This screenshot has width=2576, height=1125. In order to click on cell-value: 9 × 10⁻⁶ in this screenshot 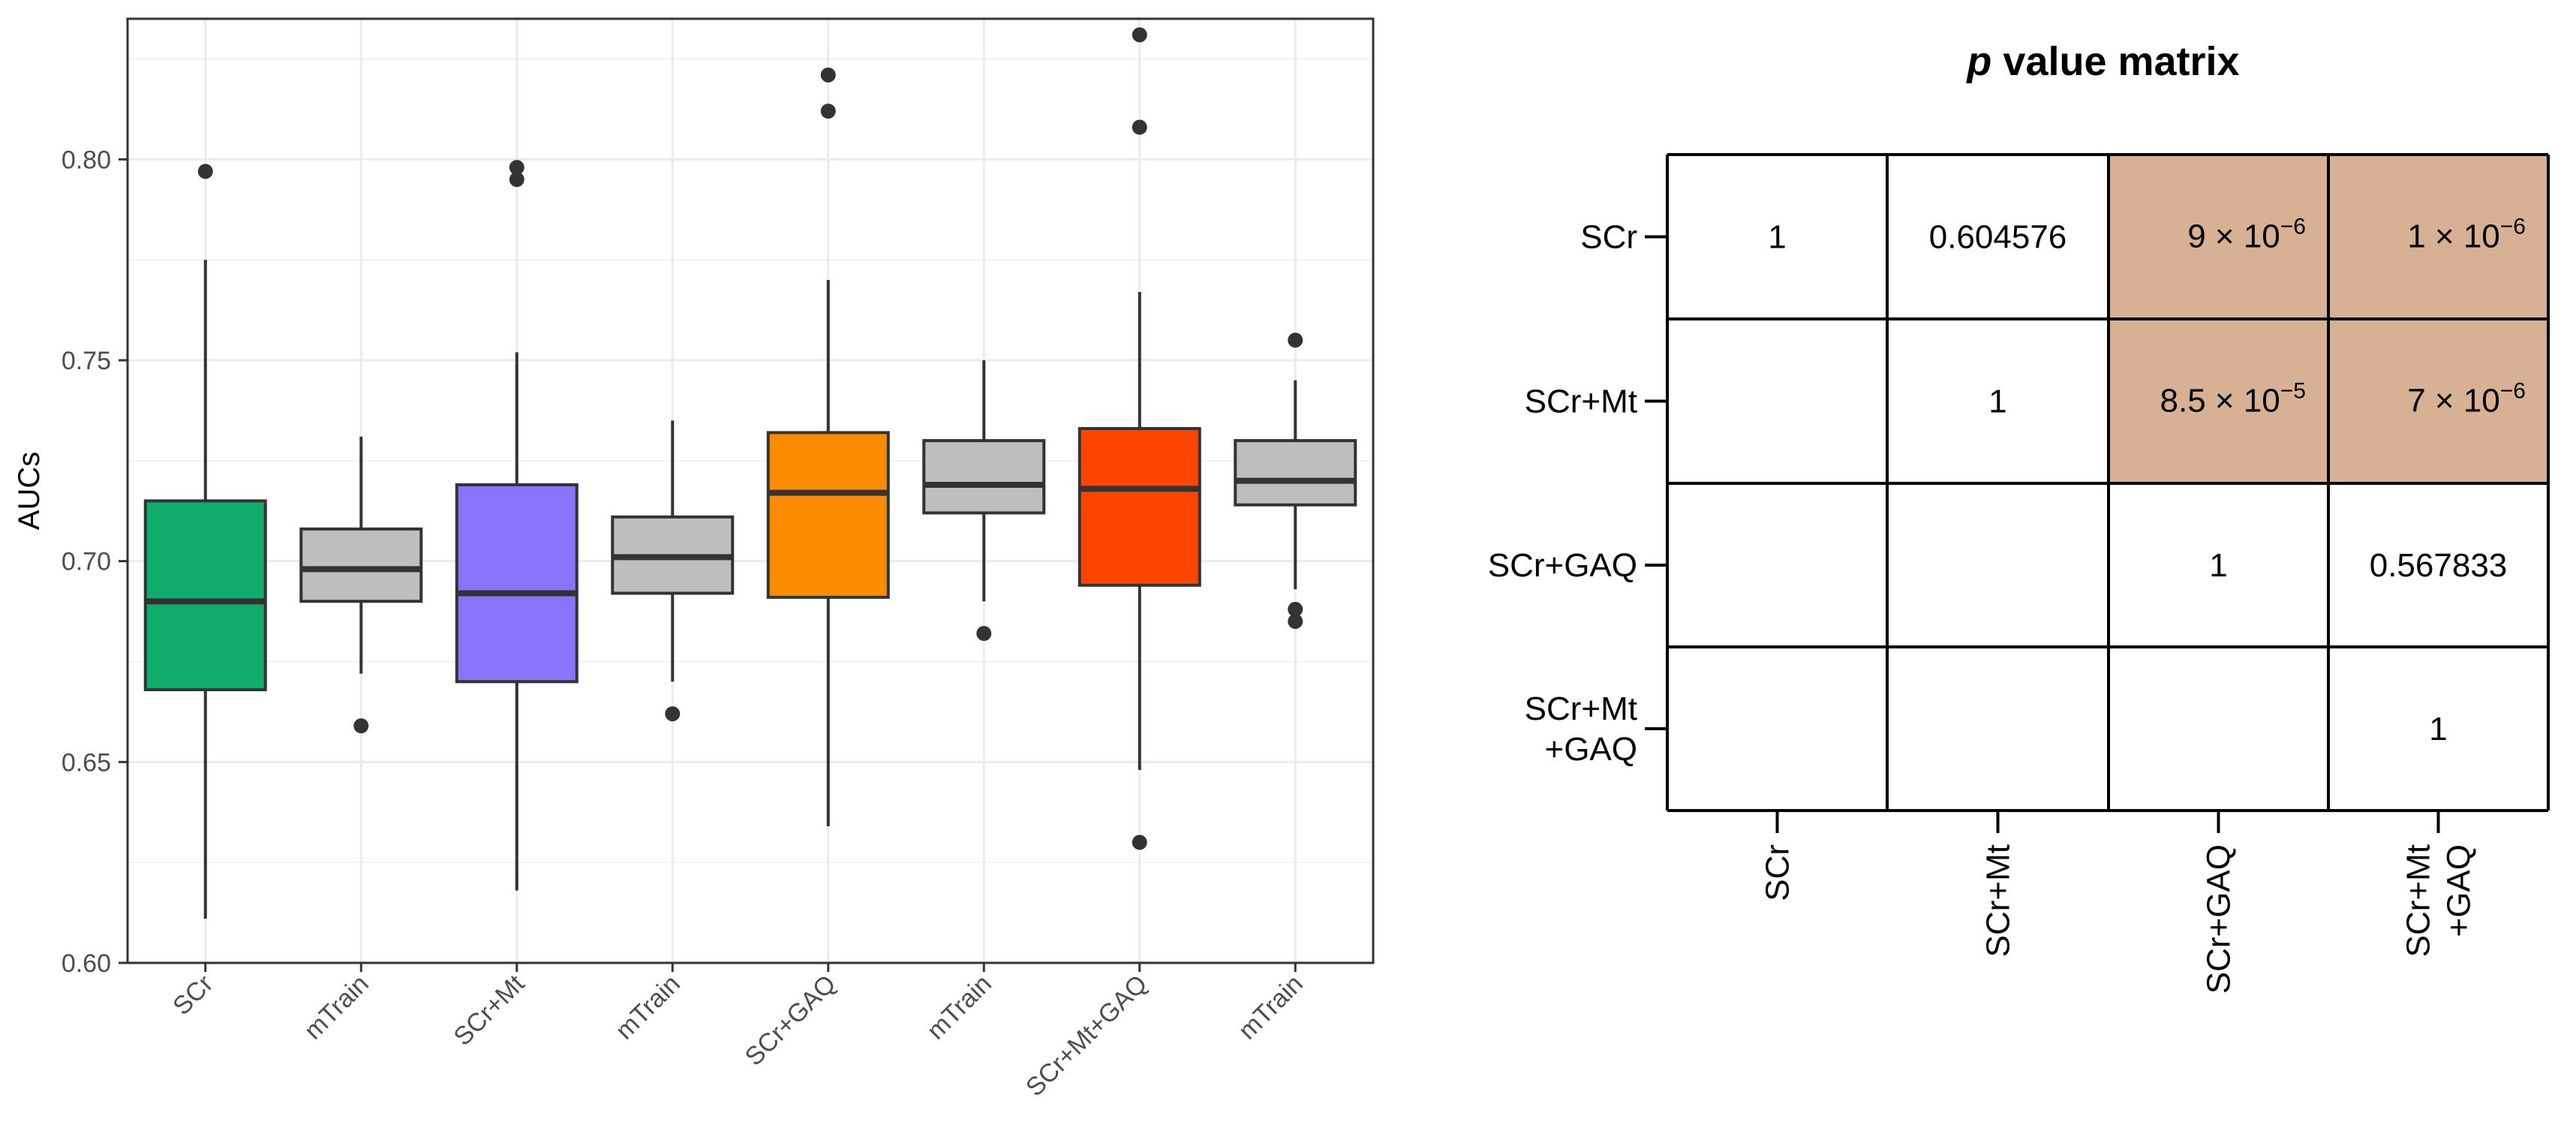, I will do `click(2246, 235)`.